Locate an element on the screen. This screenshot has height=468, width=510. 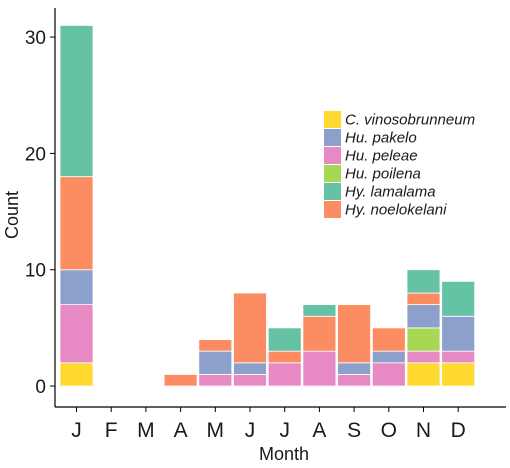
y-tick-label: 30 is located at coordinates (35, 38).